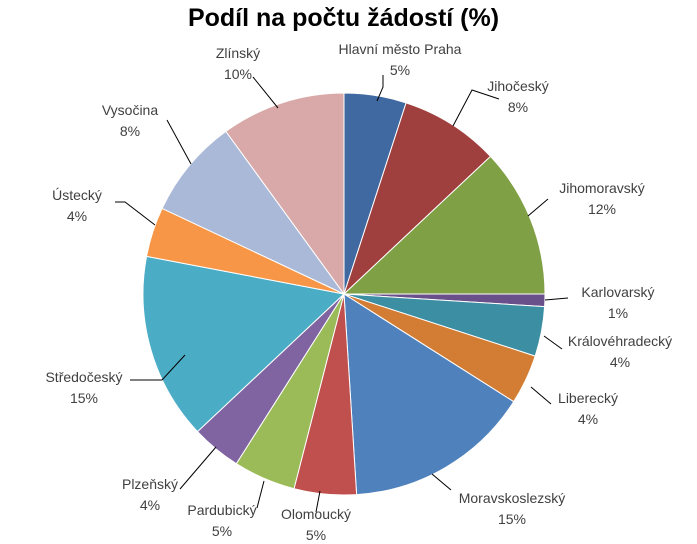  What do you see at coordinates (316, 524) in the screenshot?
I see `slice-label-olomoucky: Olomoucký 5%` at bounding box center [316, 524].